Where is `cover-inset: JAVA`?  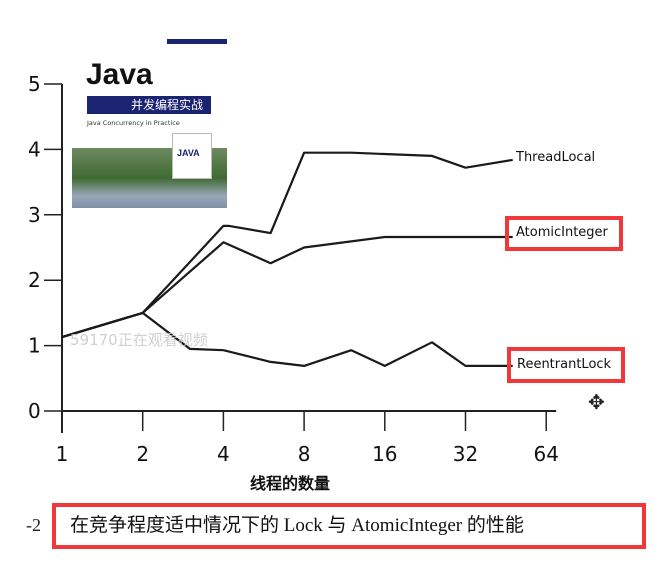 cover-inset: JAVA is located at coordinates (192, 156).